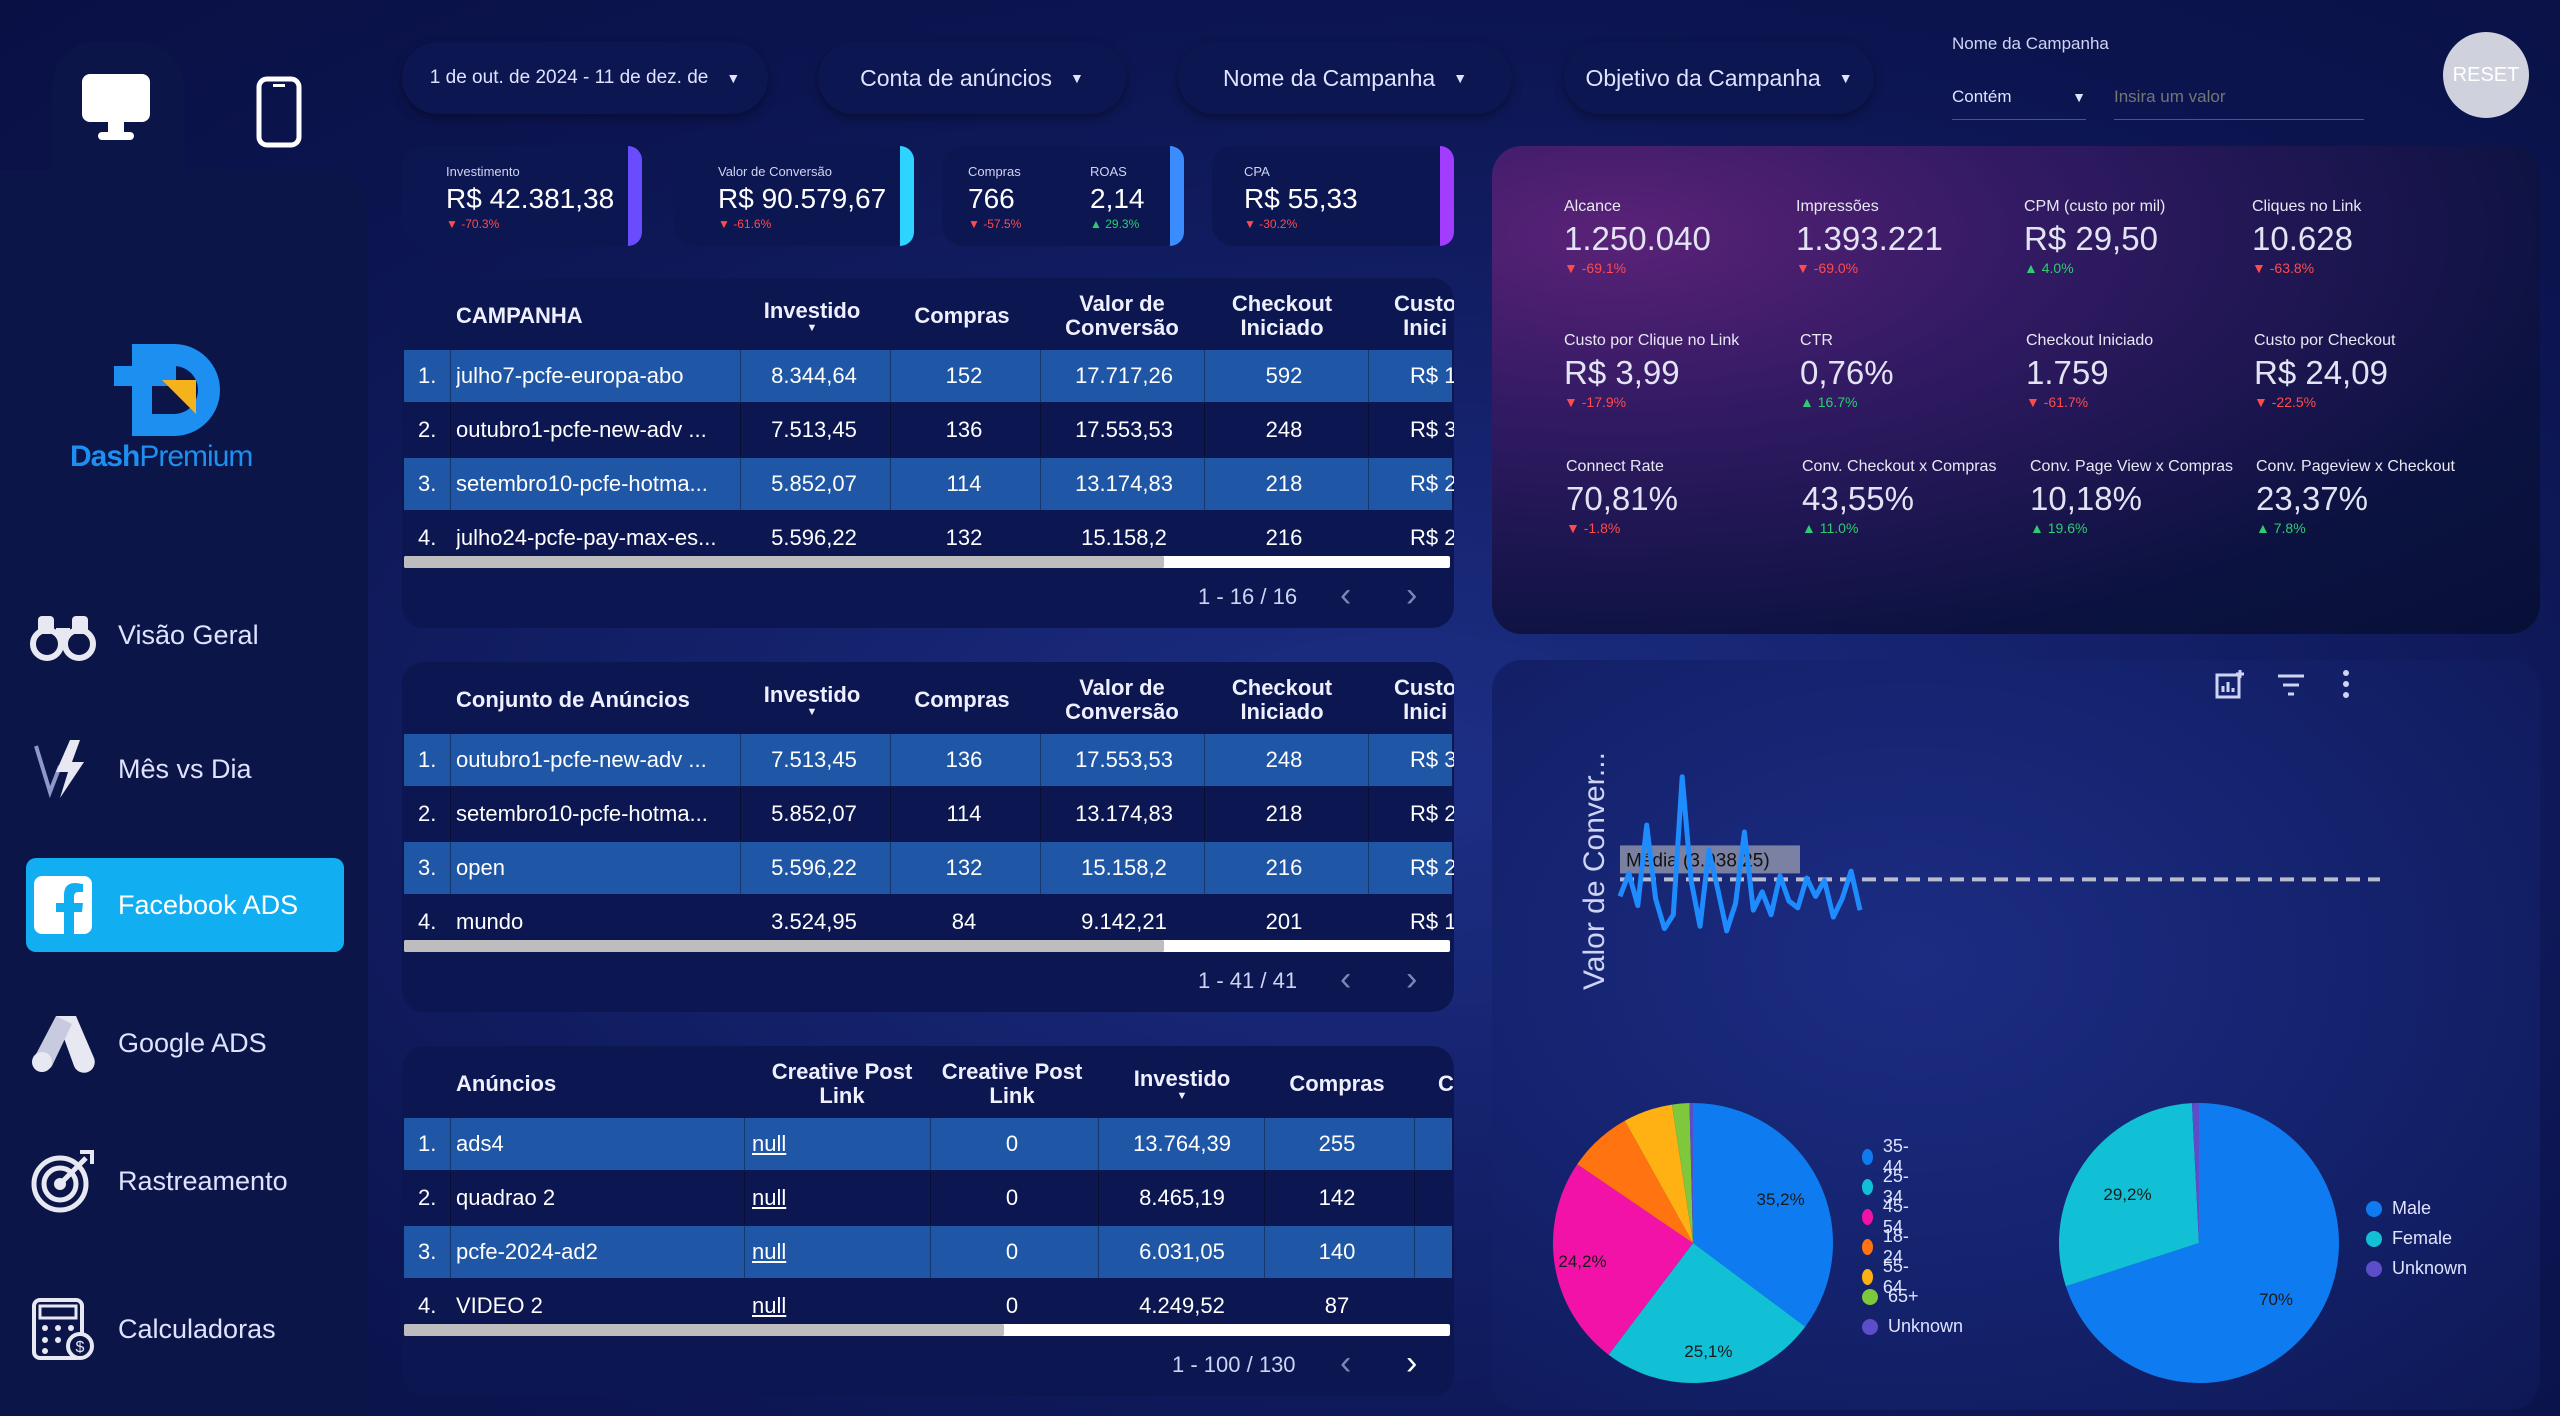  Describe the element at coordinates (2346, 684) in the screenshot. I see `more-vert-icon` at that location.